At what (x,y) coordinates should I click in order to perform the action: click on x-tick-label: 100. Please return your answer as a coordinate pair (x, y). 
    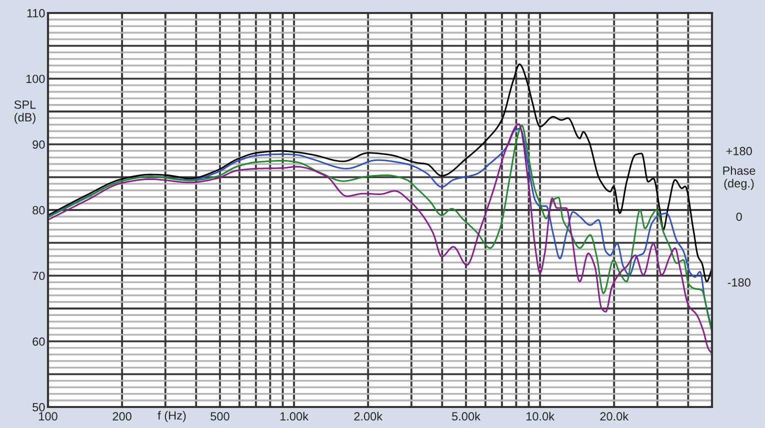
    Looking at the image, I should click on (48, 416).